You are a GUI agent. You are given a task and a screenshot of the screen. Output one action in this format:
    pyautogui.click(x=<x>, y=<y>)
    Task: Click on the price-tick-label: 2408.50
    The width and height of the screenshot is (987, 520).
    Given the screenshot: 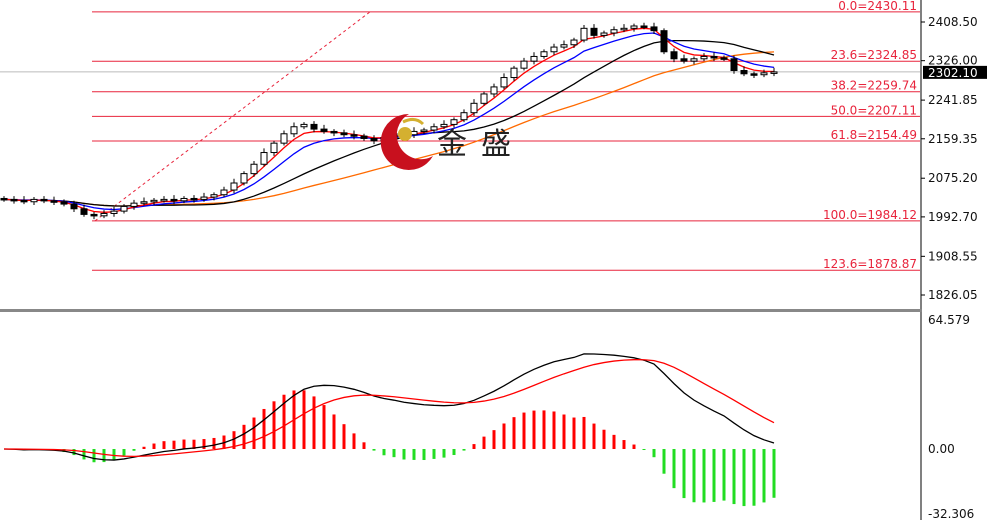 What is the action you would take?
    pyautogui.click(x=953, y=22)
    